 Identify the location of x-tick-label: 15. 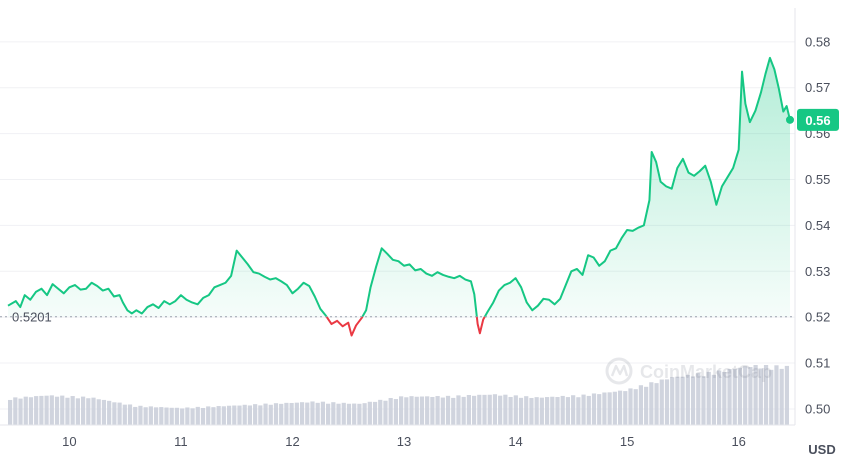
(627, 441).